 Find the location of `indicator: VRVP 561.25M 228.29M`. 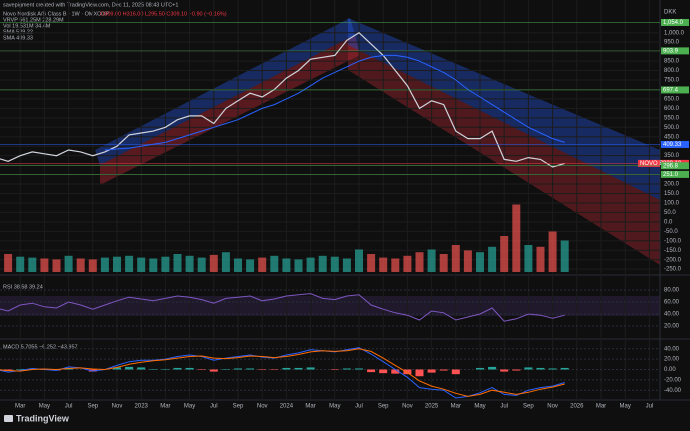

indicator: VRVP 561.25M 228.29M is located at coordinates (33, 20).